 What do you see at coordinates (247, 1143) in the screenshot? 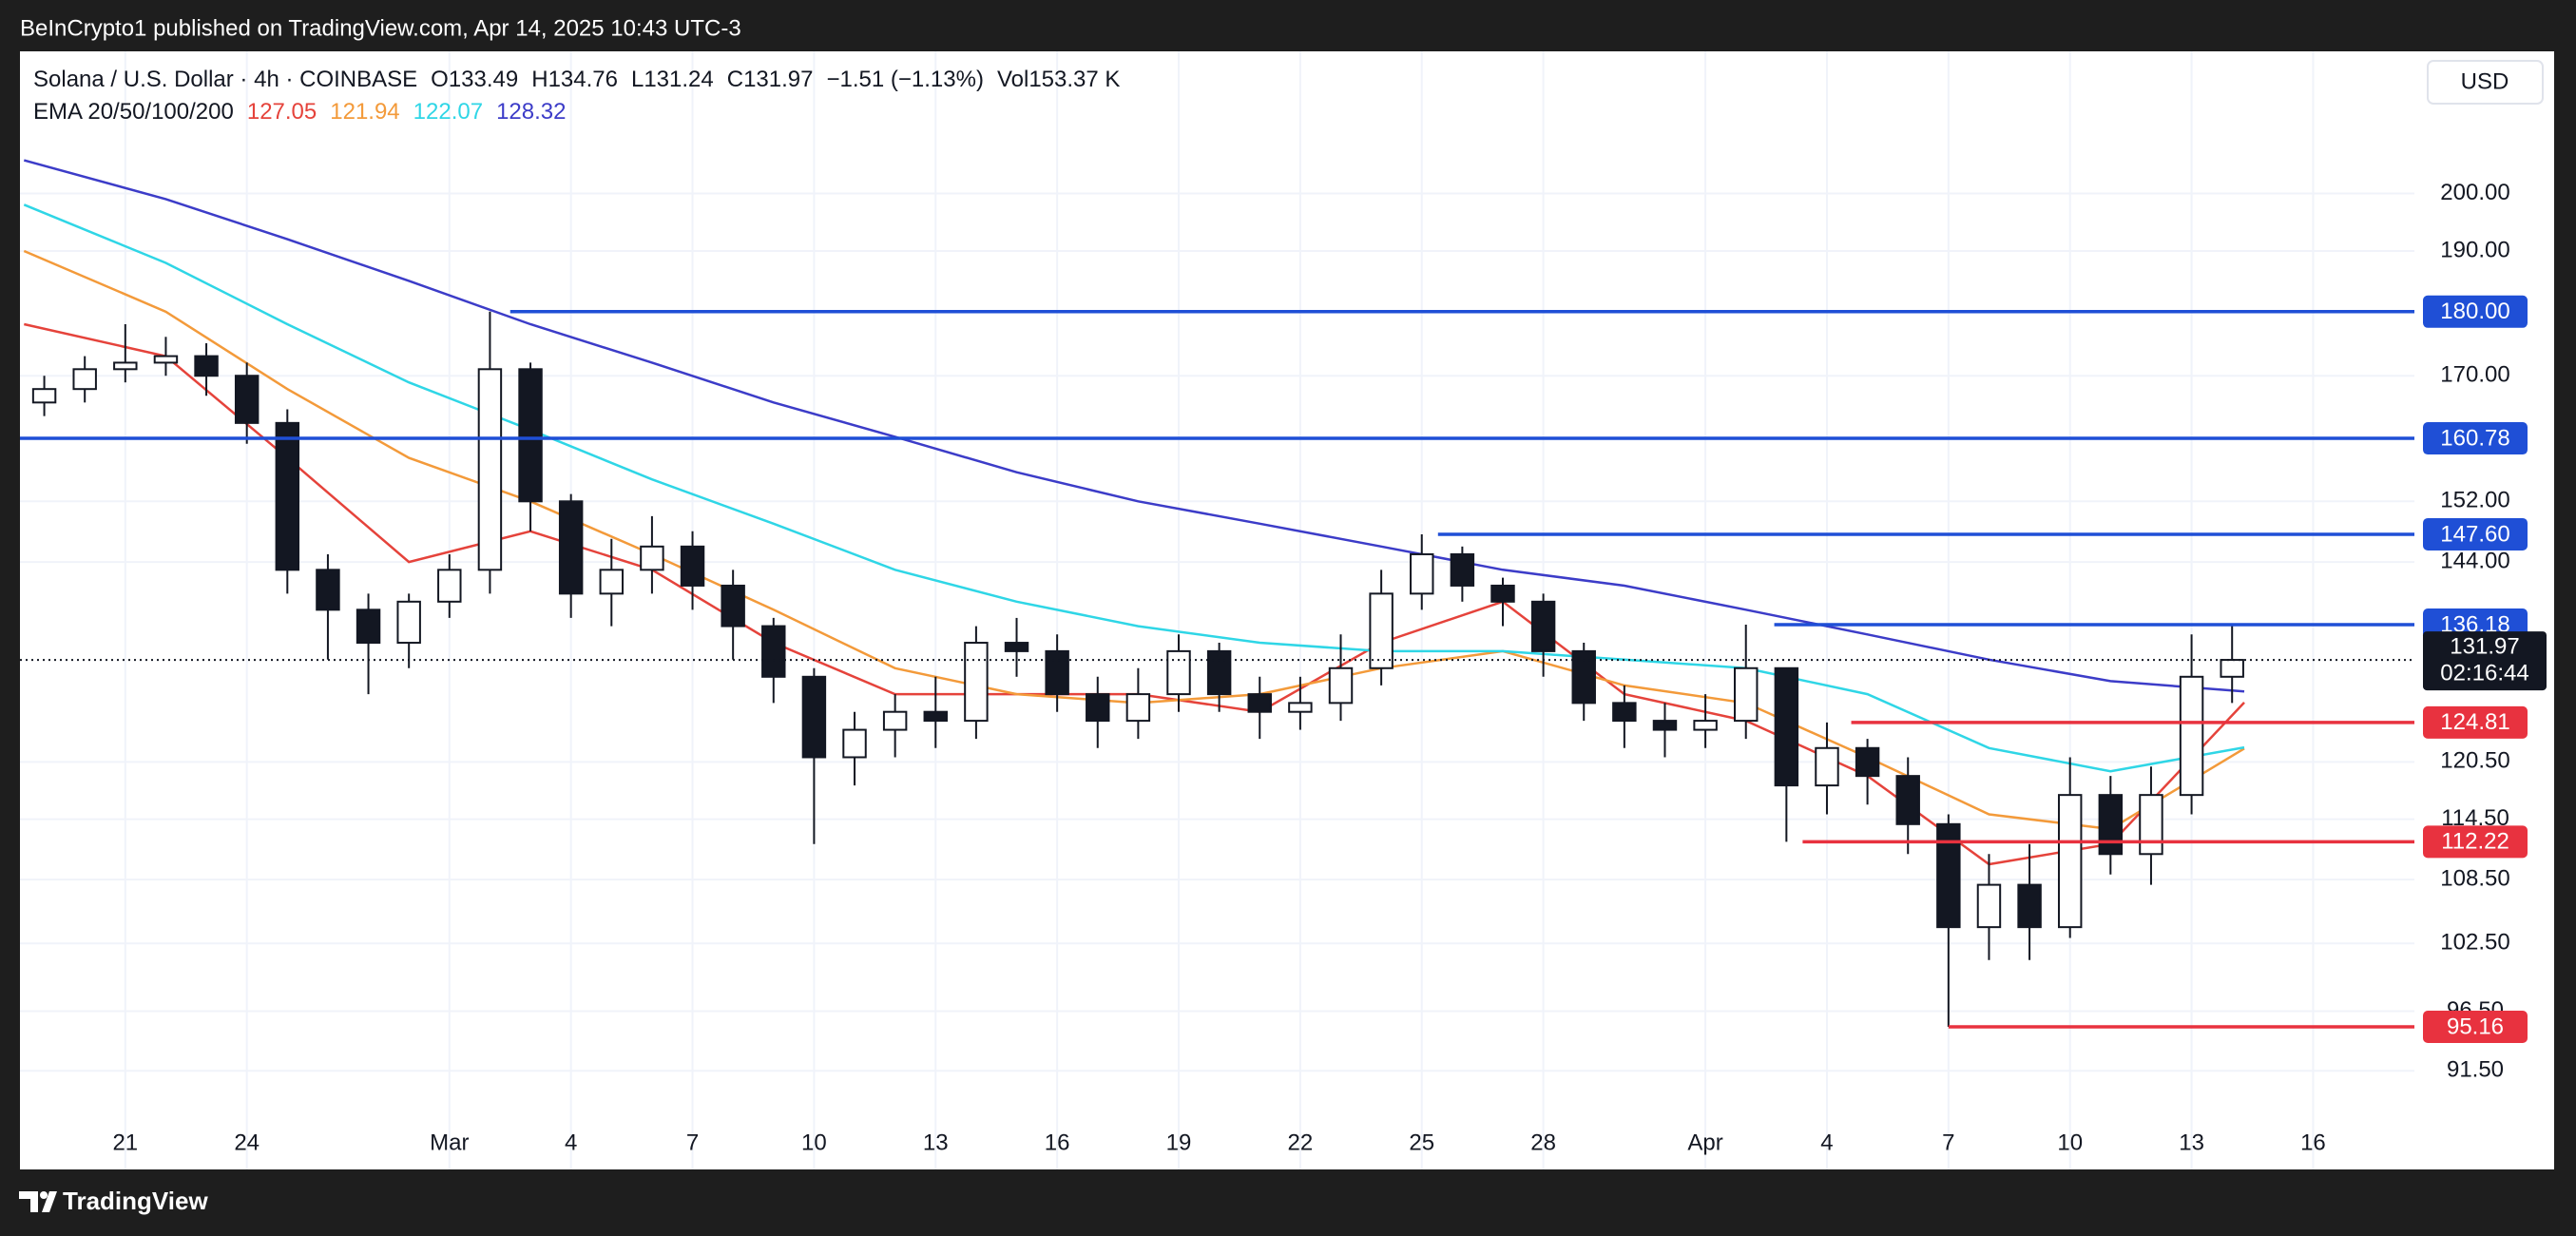
I see `x-tick-label: 24` at bounding box center [247, 1143].